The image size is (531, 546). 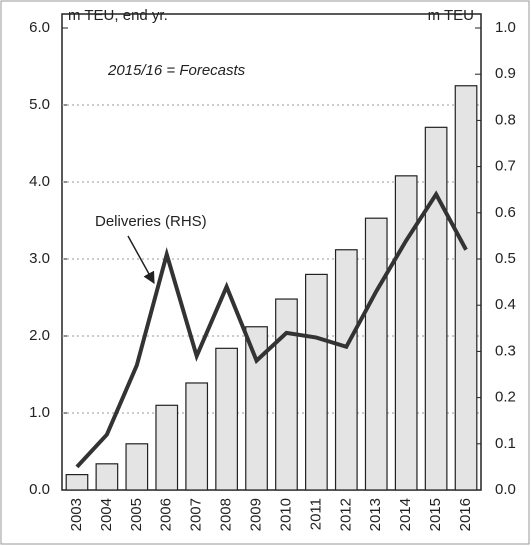 I want to click on x-tick-label: 2013, so click(x=375, y=514).